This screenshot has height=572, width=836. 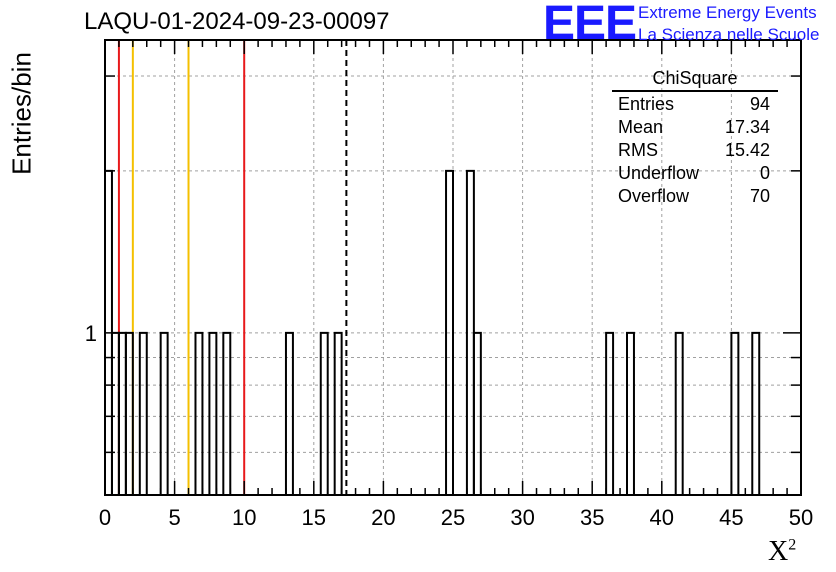 I want to click on stats-label: Overflow, so click(x=654, y=196).